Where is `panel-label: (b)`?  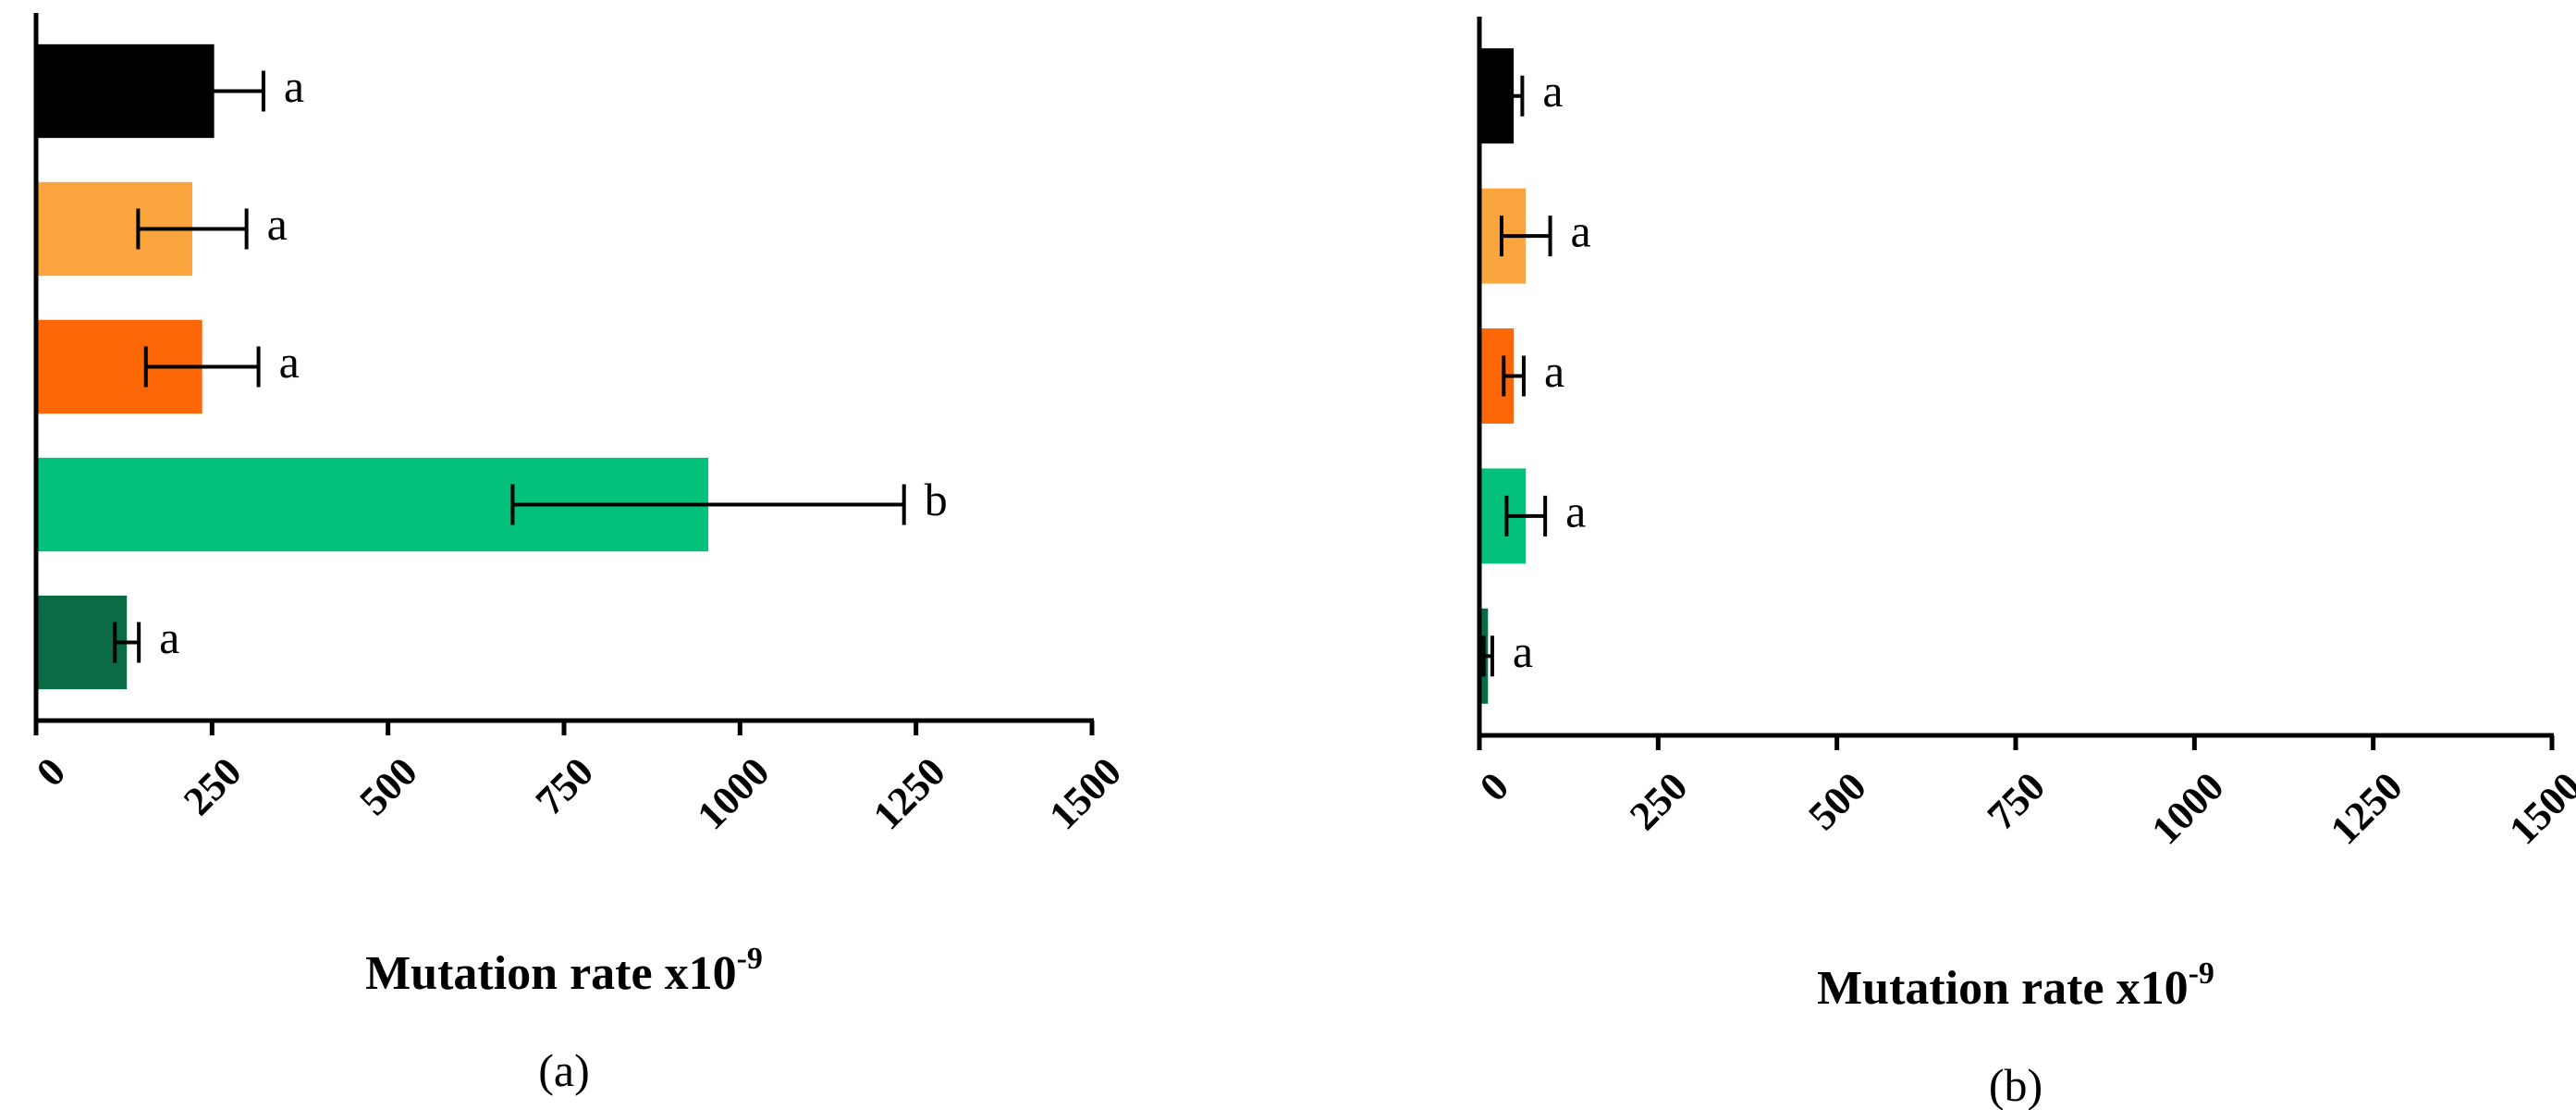
panel-label: (b) is located at coordinates (2016, 1085).